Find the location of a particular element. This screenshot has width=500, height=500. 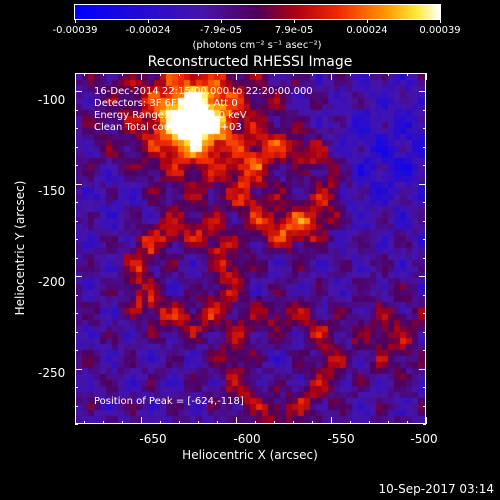

annotation-method: Clean Total counts: 8.88E+03 is located at coordinates (168, 127).